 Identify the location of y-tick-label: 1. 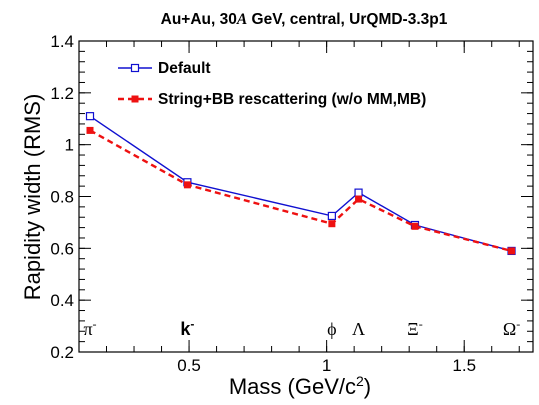
(69, 145).